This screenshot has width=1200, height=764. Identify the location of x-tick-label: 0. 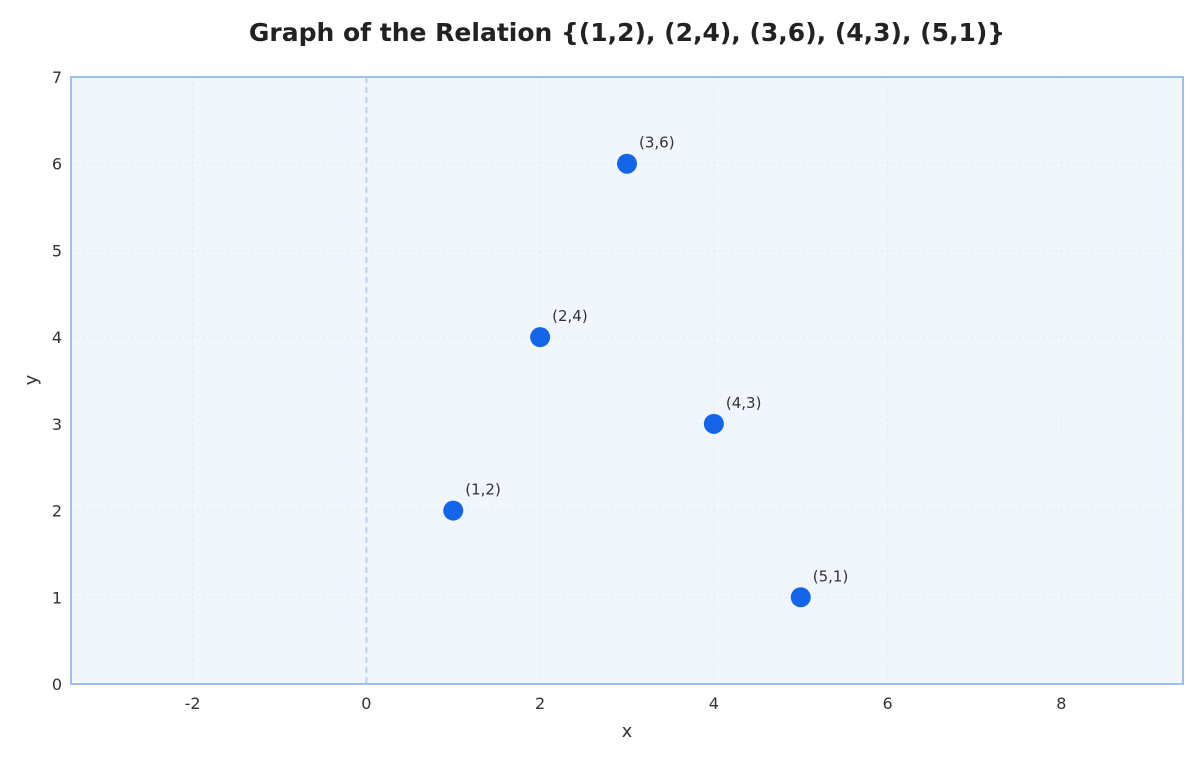
(366, 703).